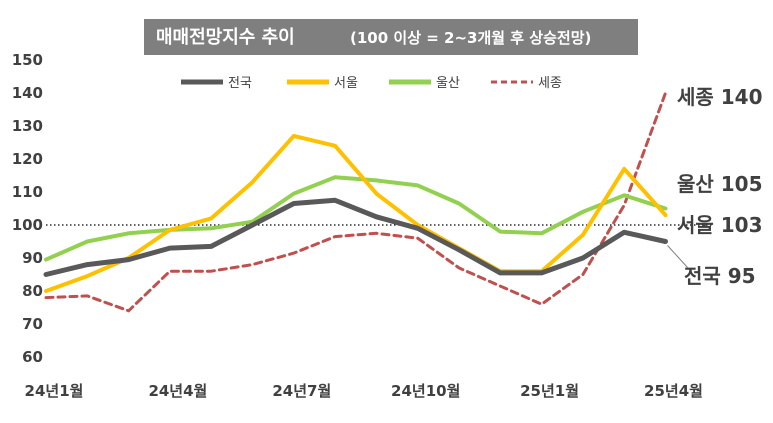 This screenshot has height=423, width=773. I want to click on y-tick-label: 70, so click(32, 324).